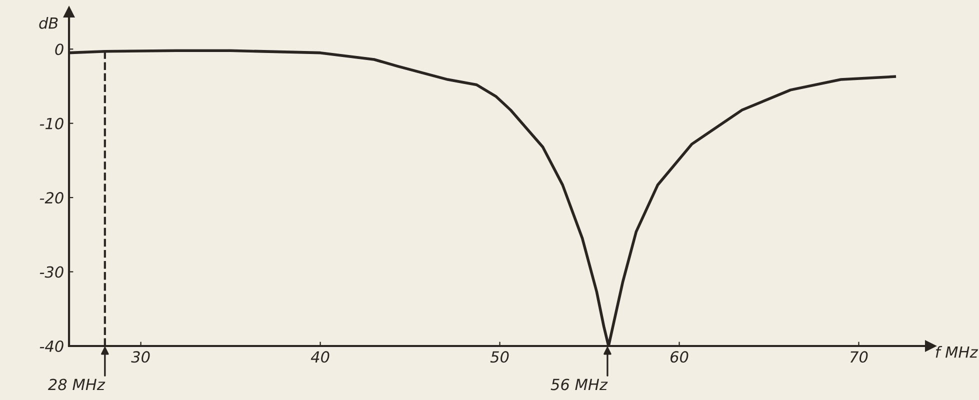 This screenshot has height=400, width=979. I want to click on x-tick-label: 30, so click(140, 357).